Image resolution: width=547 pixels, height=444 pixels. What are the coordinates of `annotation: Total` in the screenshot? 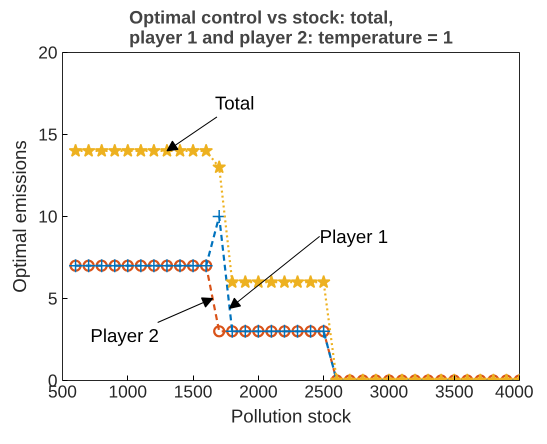 It's located at (234, 103).